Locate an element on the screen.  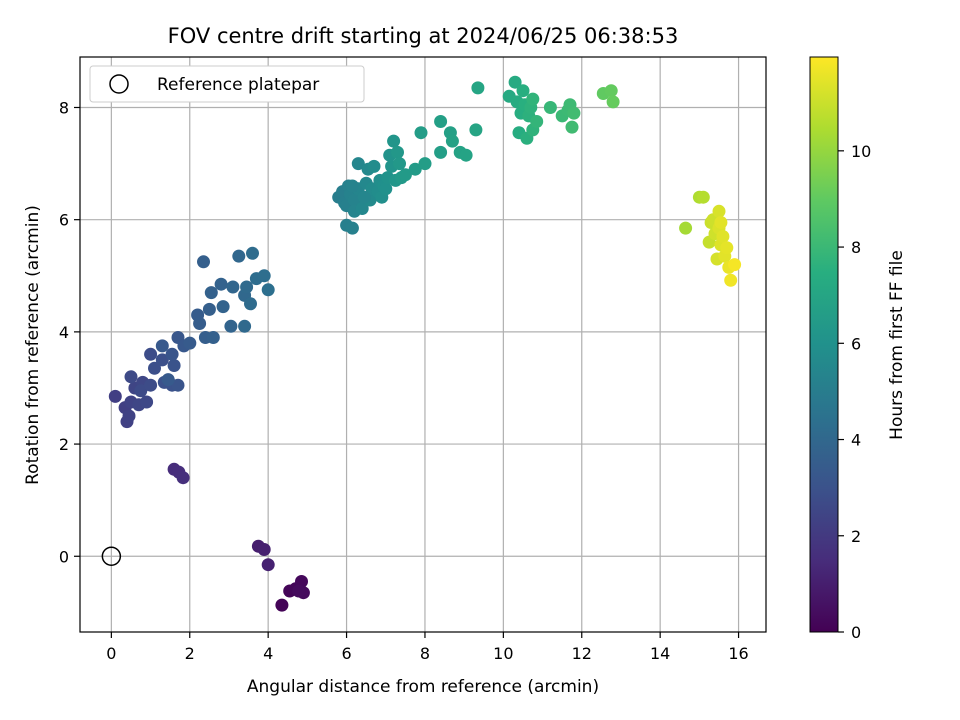
x-tick-label: 8 is located at coordinates (425, 653).